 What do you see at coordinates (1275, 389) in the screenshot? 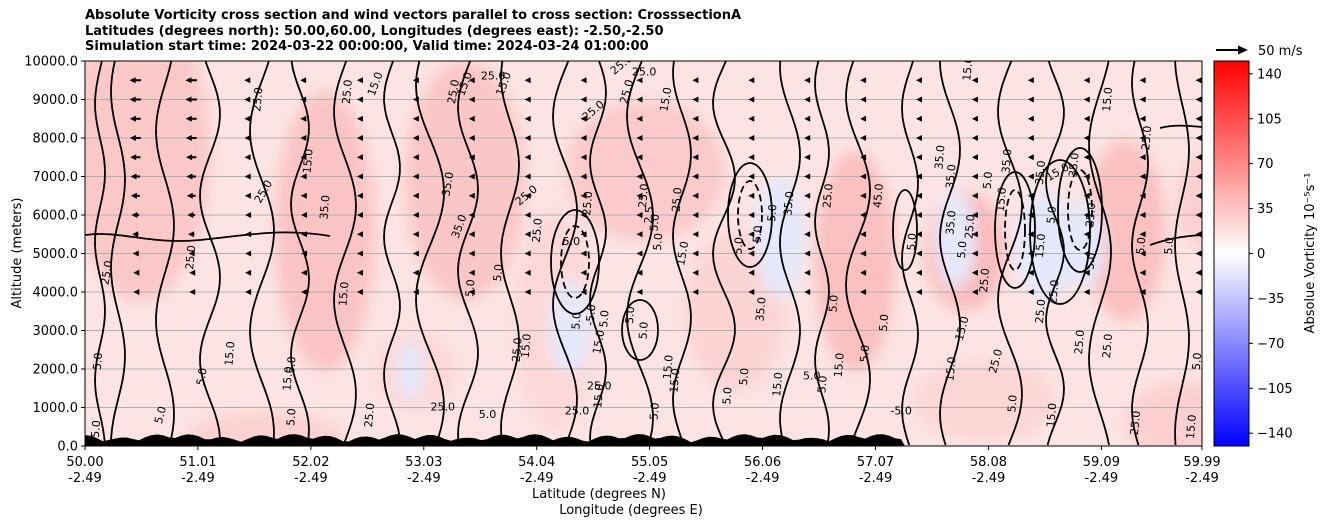
I see `colorbar-tick-label: −105` at bounding box center [1275, 389].